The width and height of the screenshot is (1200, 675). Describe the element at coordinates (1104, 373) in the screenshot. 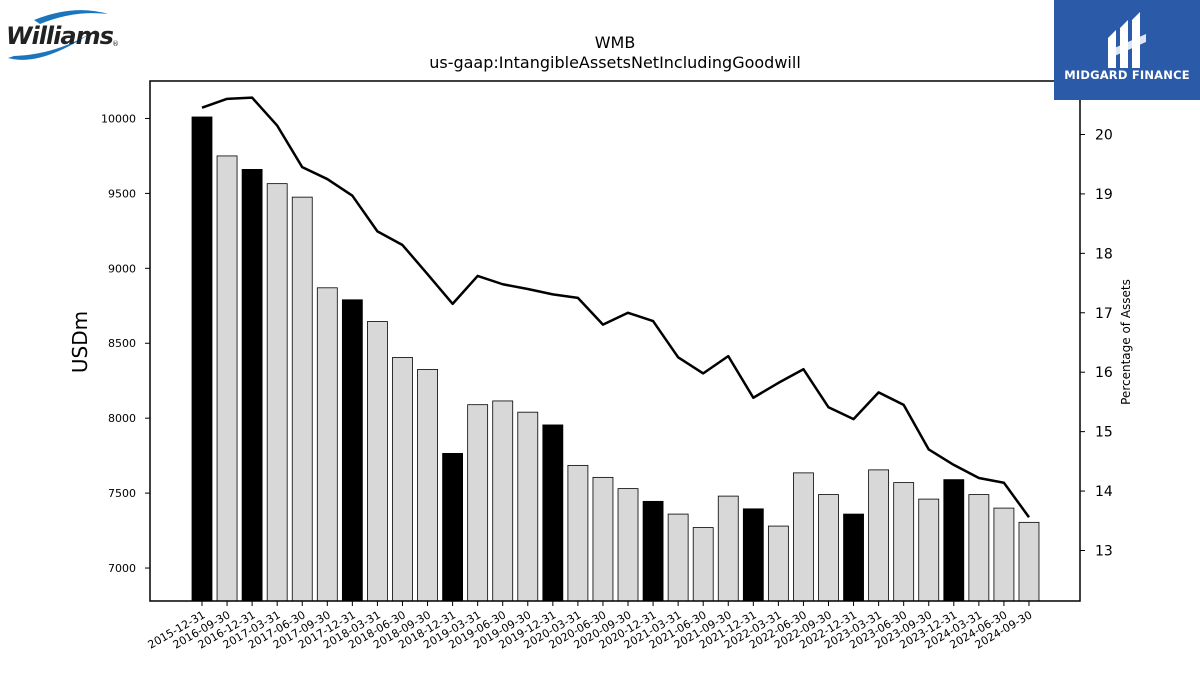

I see `y2-tick-label: 16` at that location.